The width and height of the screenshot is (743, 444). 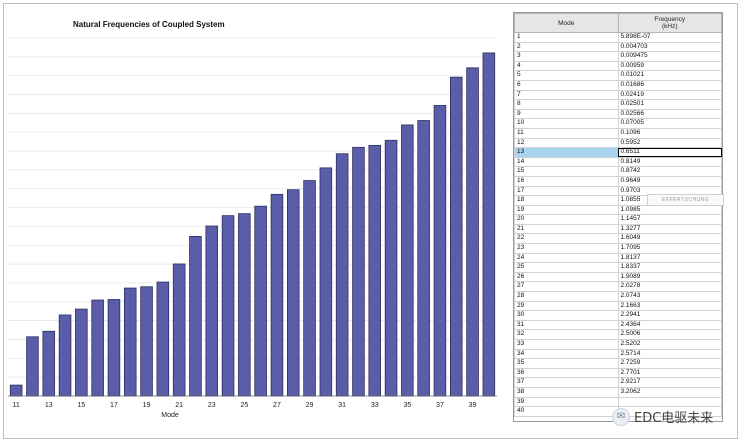 What do you see at coordinates (669, 325) in the screenshot?
I see `frequency-cell: 2.4364` at bounding box center [669, 325].